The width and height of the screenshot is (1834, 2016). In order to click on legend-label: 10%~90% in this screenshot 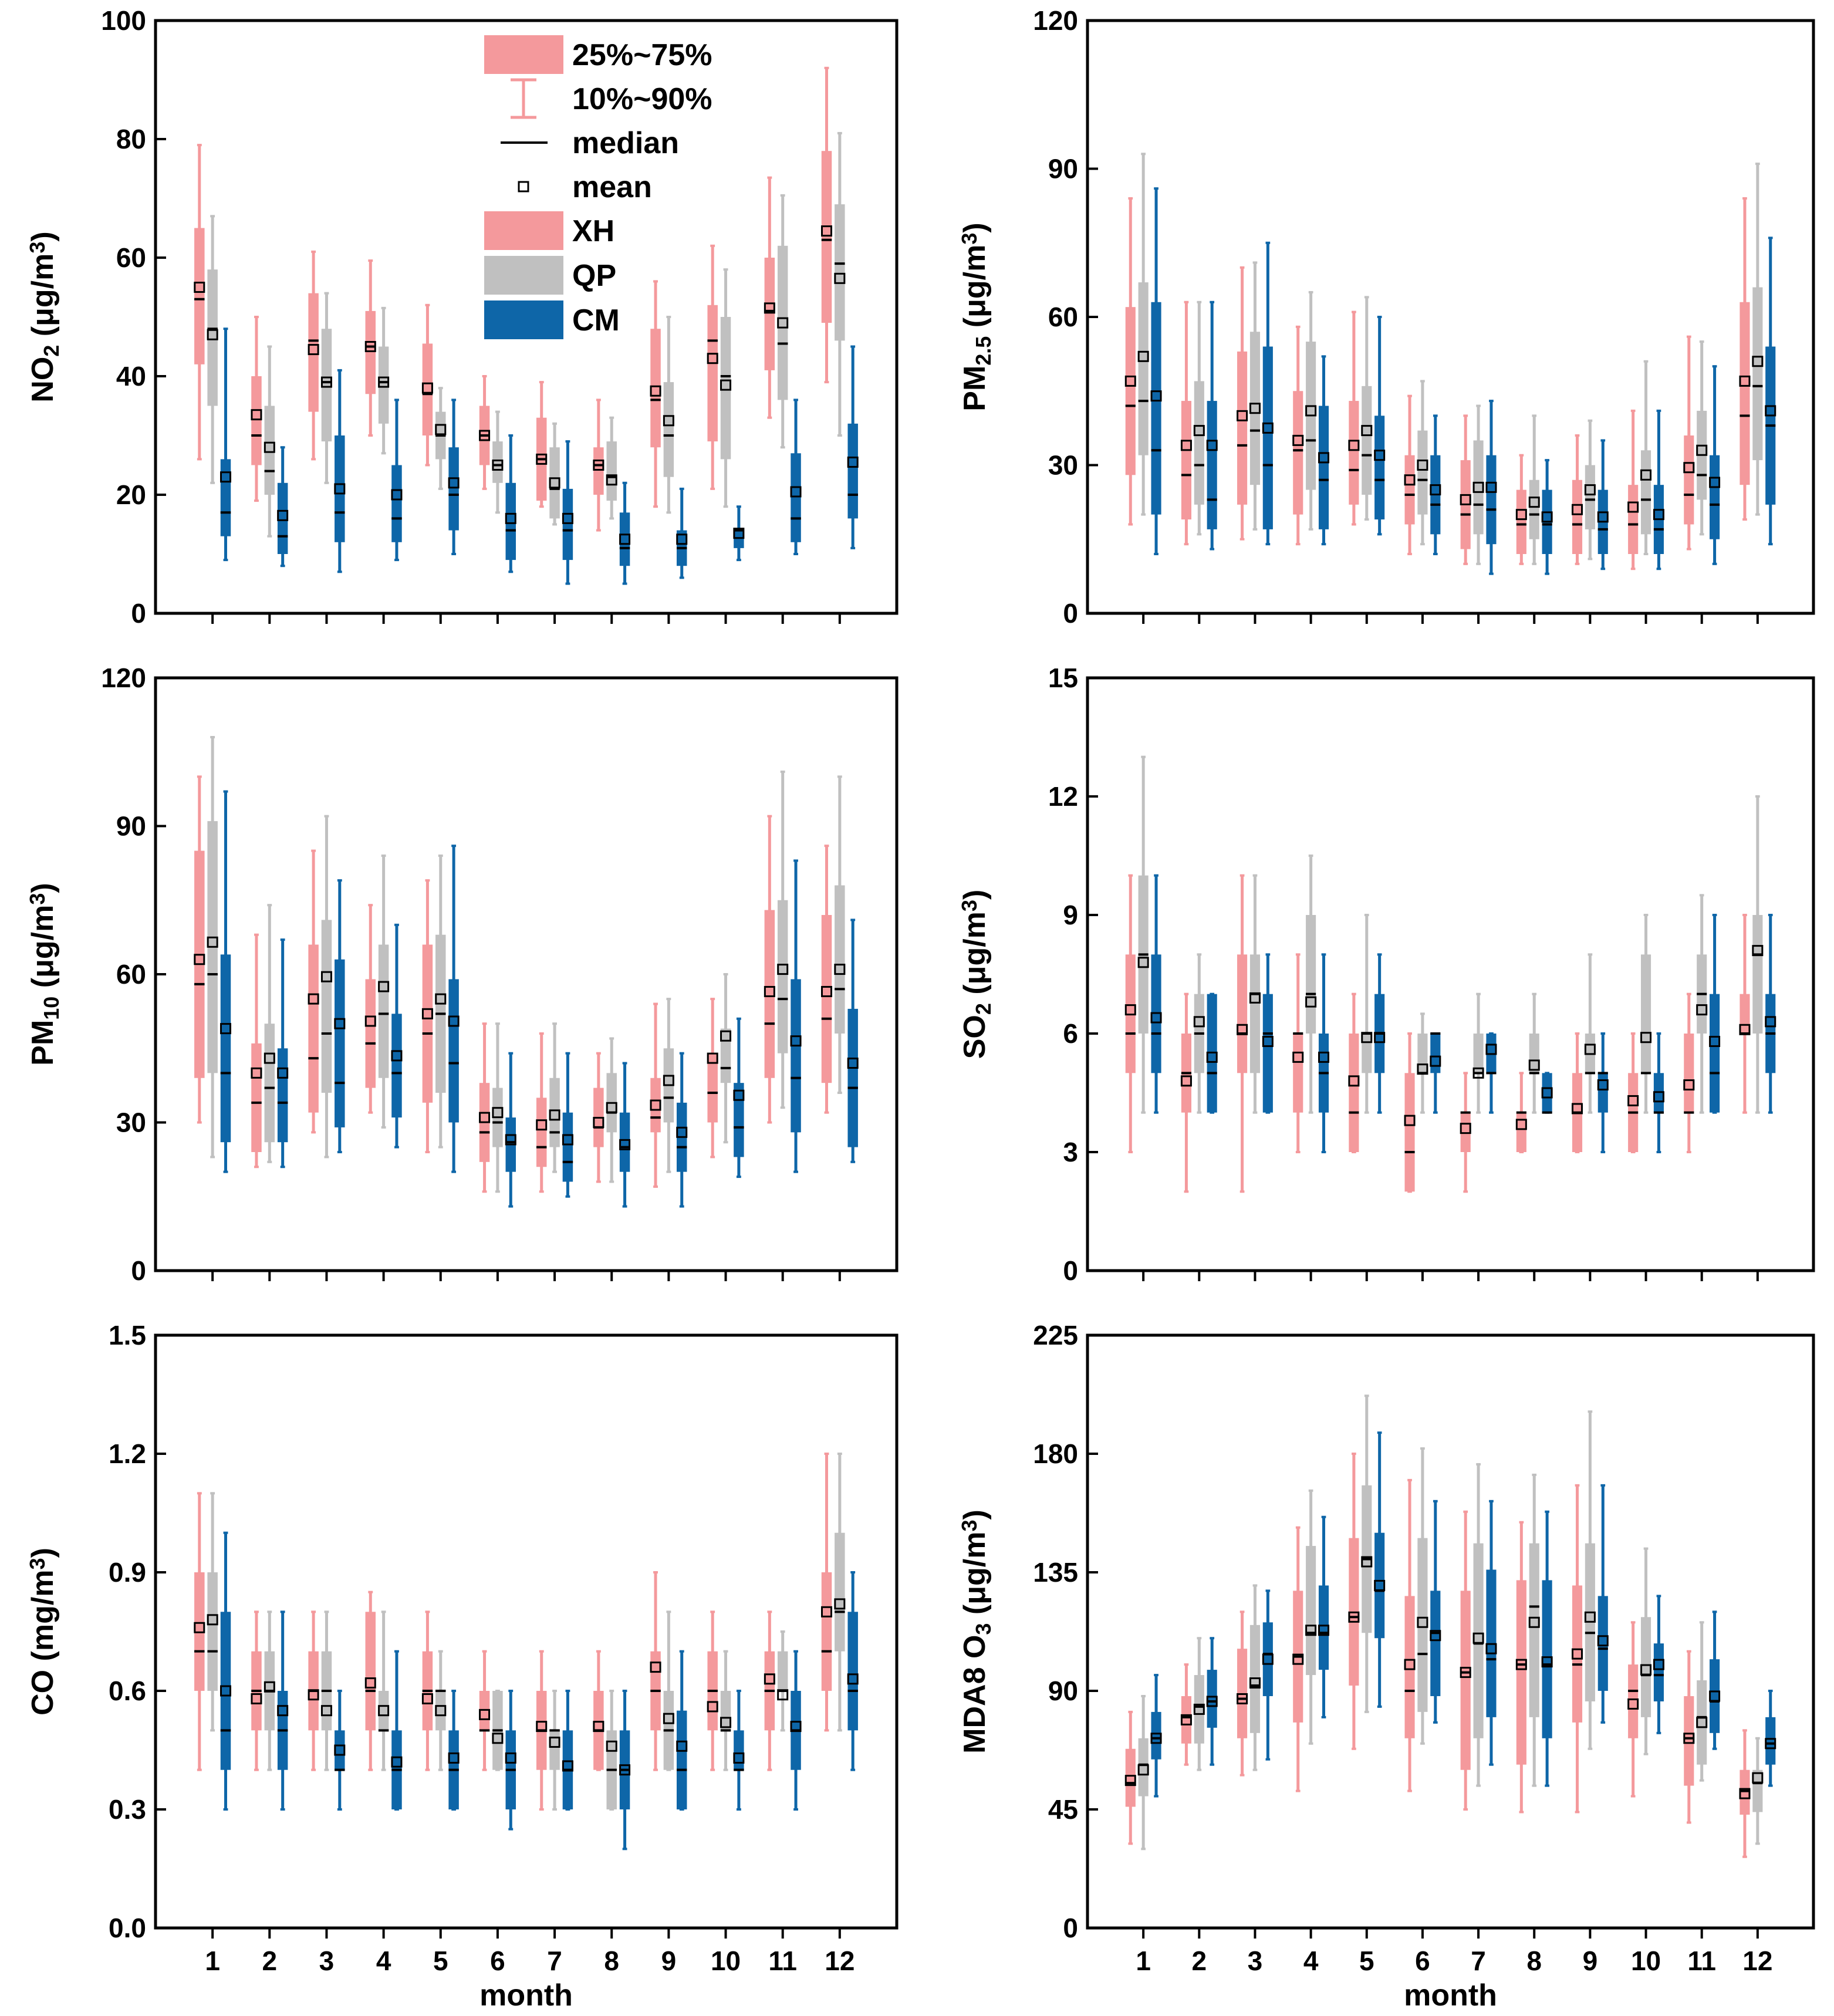, I will do `click(642, 99)`.